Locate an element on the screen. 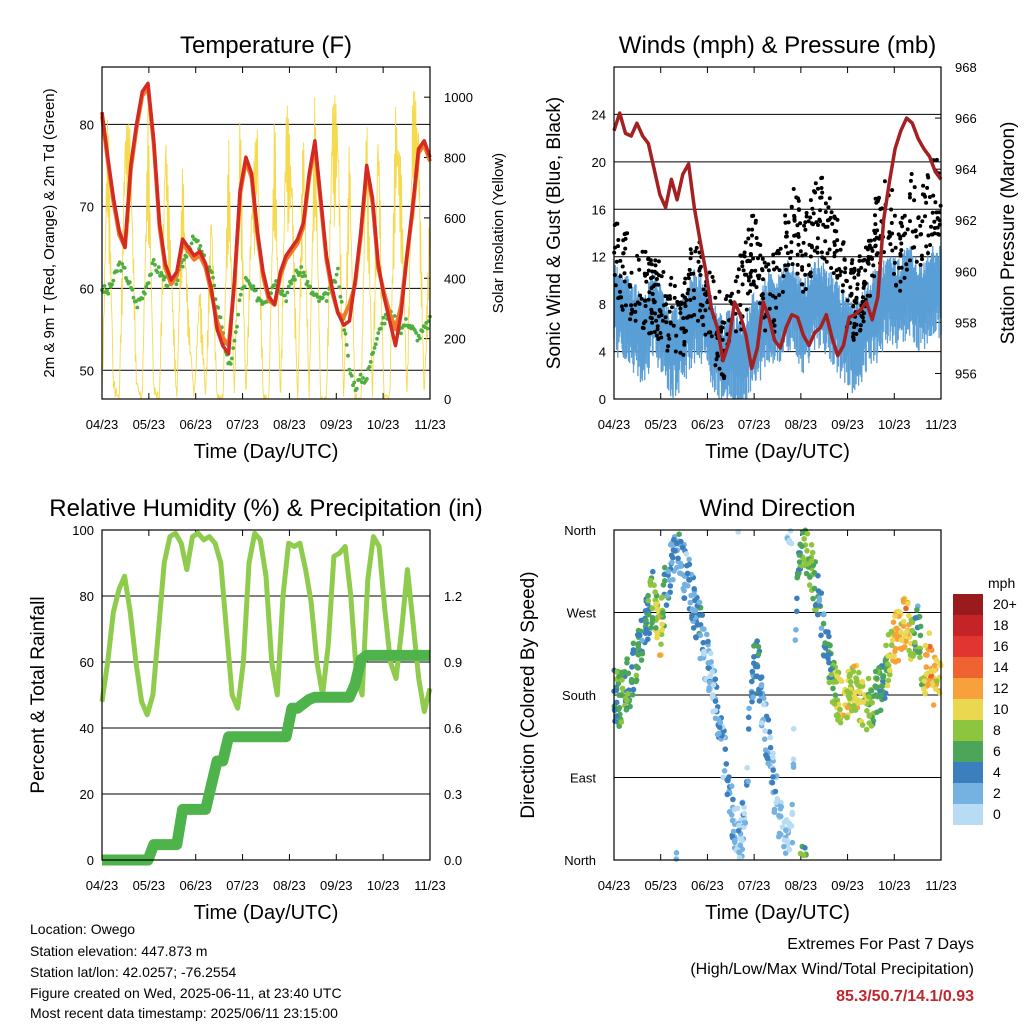  legend-label-0: 20+ is located at coordinates (1005, 604).